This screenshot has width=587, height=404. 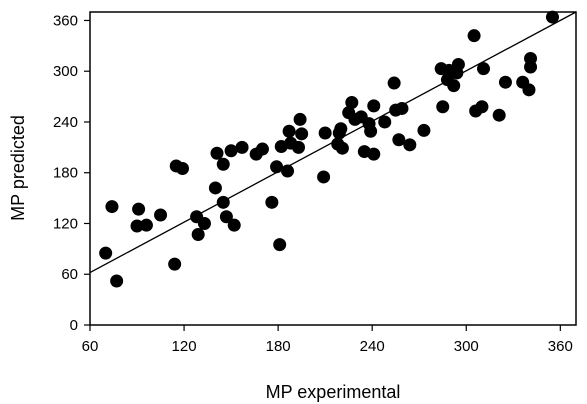 I want to click on y-tick-label: 360, so click(x=65, y=20).